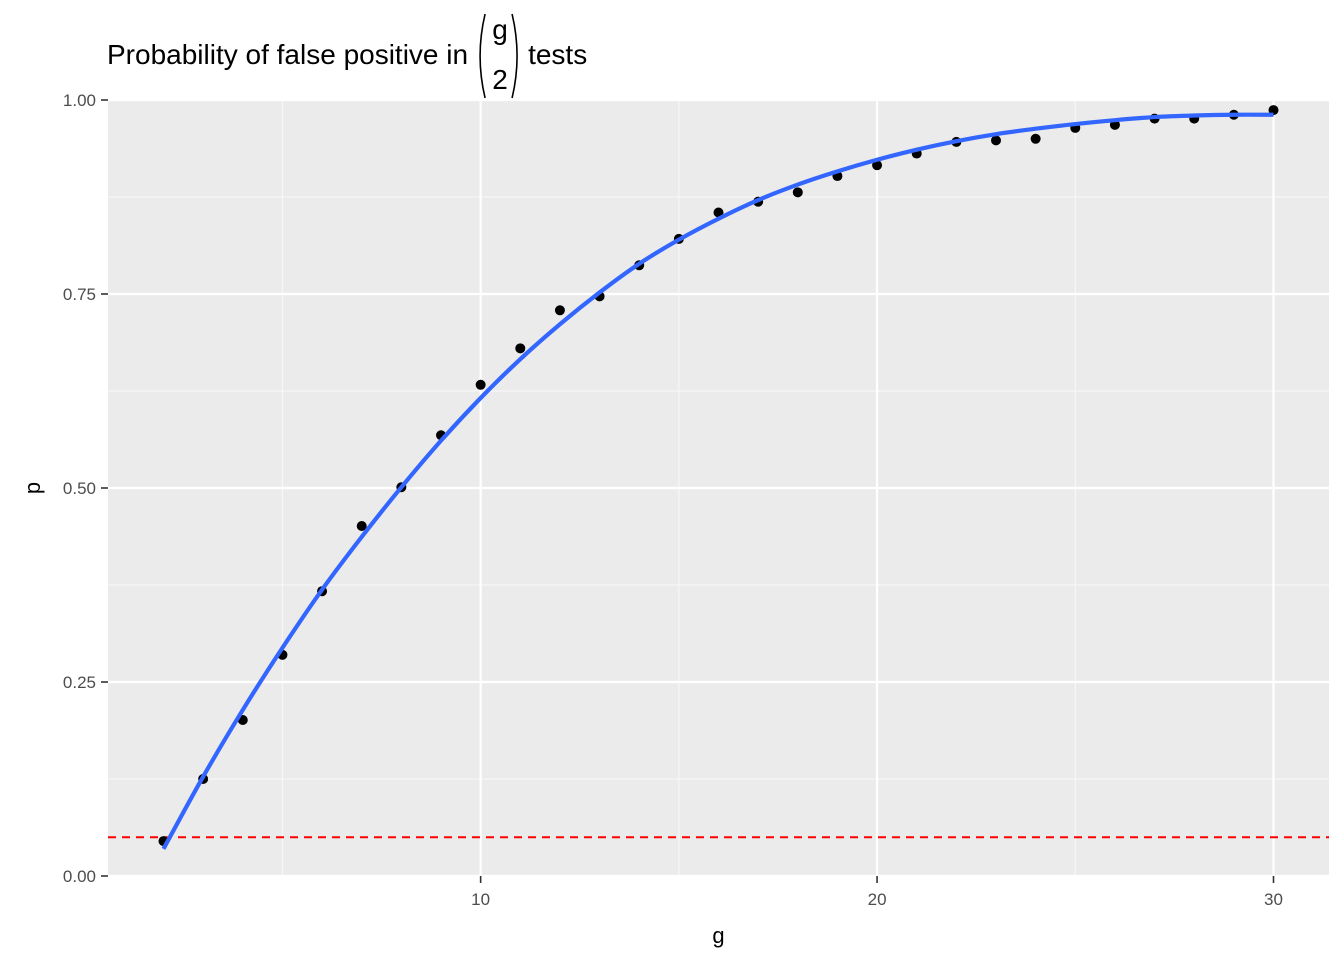  What do you see at coordinates (1273, 899) in the screenshot?
I see `x-tick-label: 30` at bounding box center [1273, 899].